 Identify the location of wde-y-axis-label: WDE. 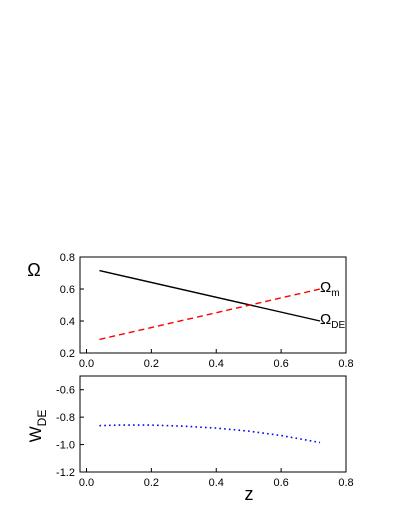
(37, 426).